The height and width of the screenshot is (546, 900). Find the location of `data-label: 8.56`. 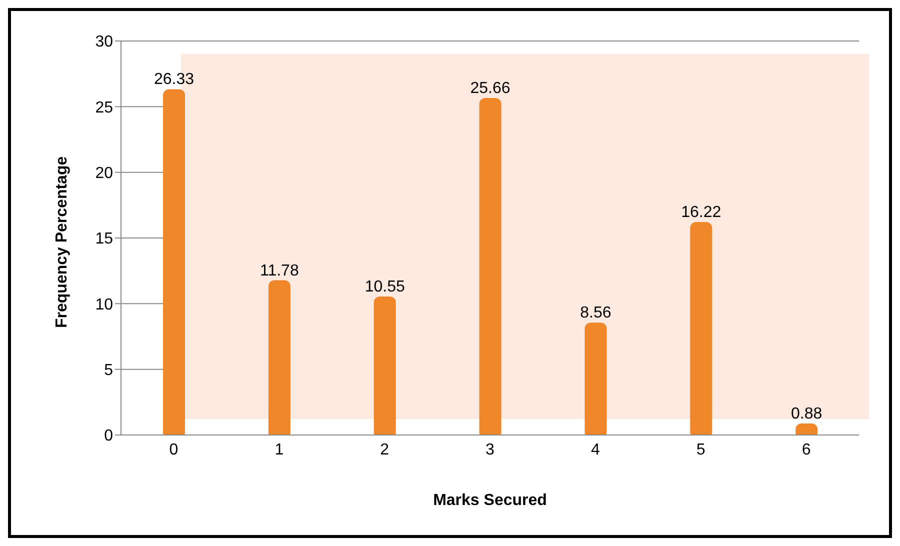

data-label: 8.56 is located at coordinates (596, 313).